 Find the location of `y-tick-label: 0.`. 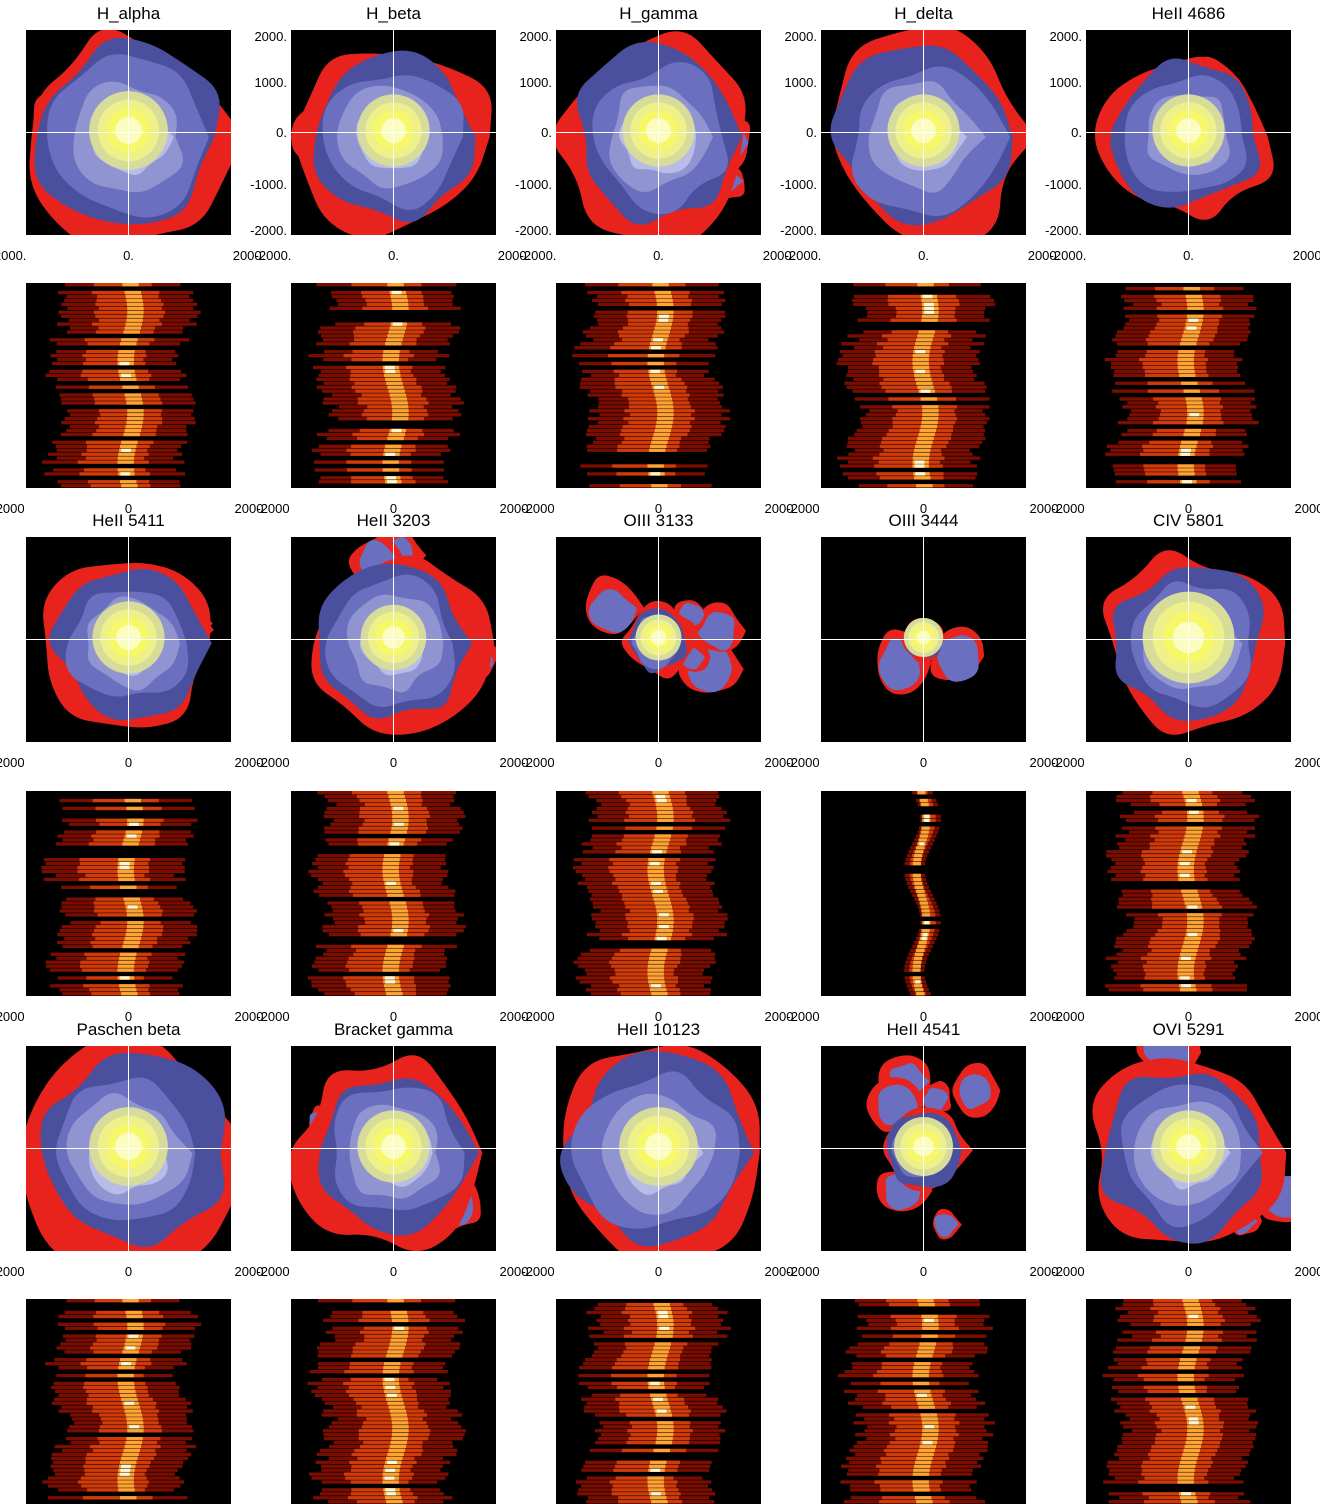

y-tick-label: 0. is located at coordinates (546, 132).